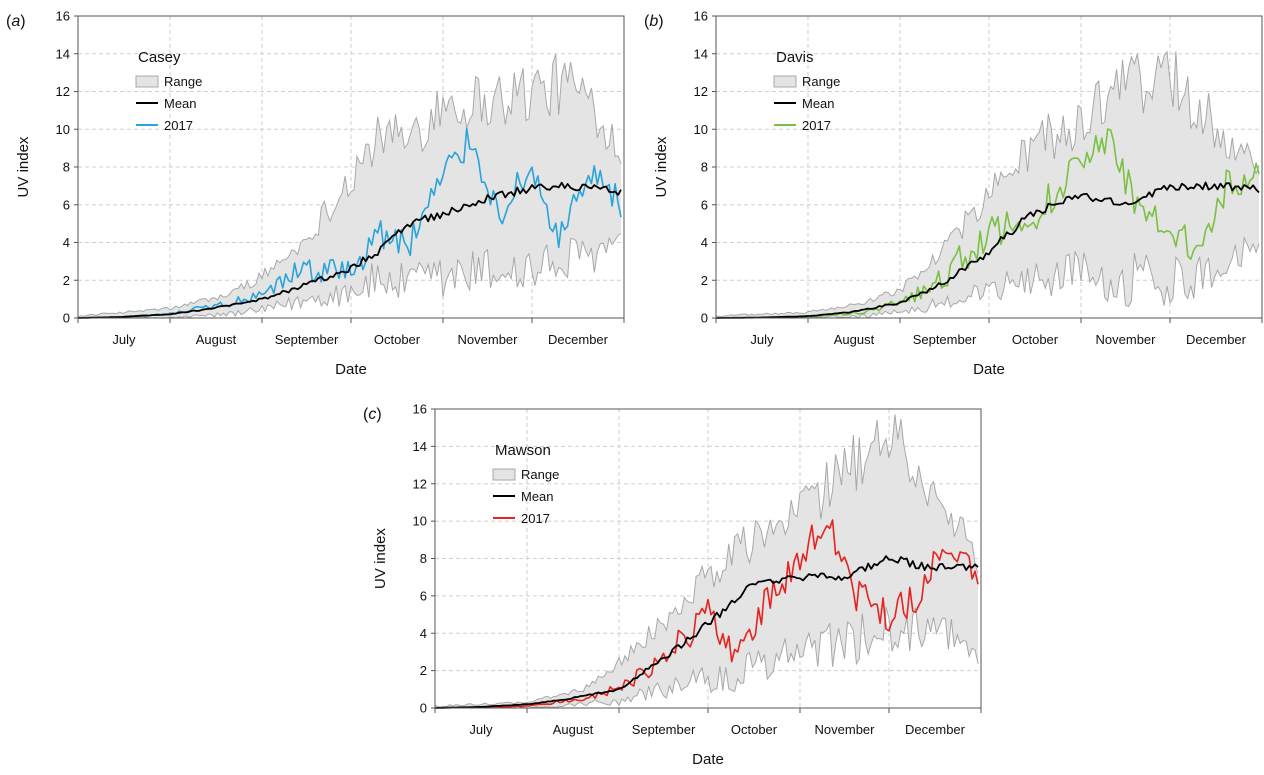 The width and height of the screenshot is (1264, 775). What do you see at coordinates (159, 57) in the screenshot?
I see `station-title: Casey` at bounding box center [159, 57].